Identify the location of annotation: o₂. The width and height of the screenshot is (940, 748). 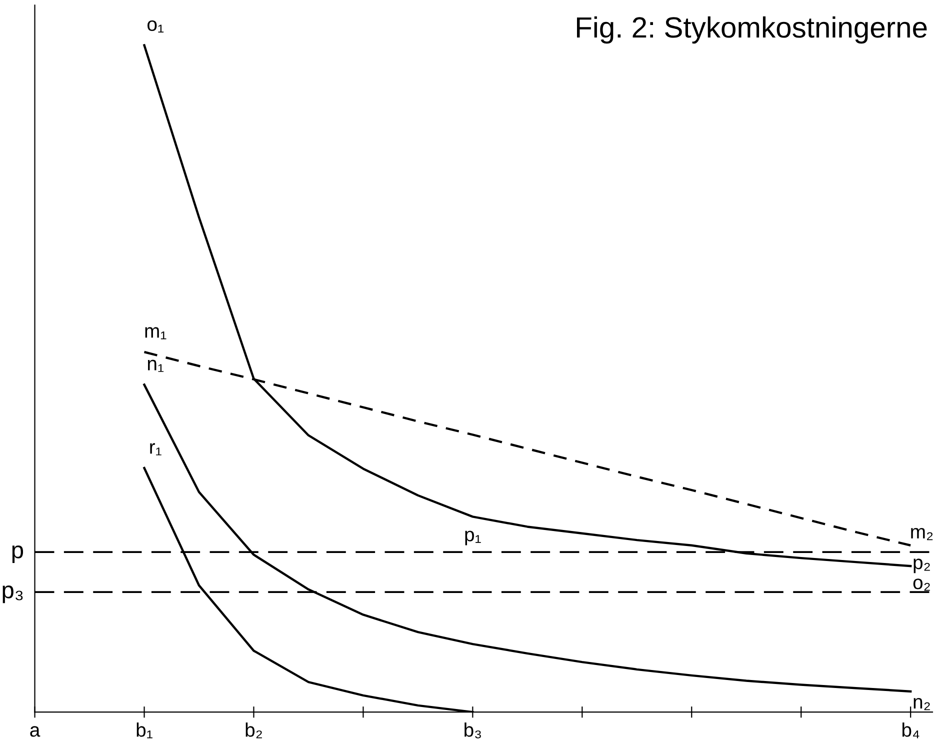
(921, 584).